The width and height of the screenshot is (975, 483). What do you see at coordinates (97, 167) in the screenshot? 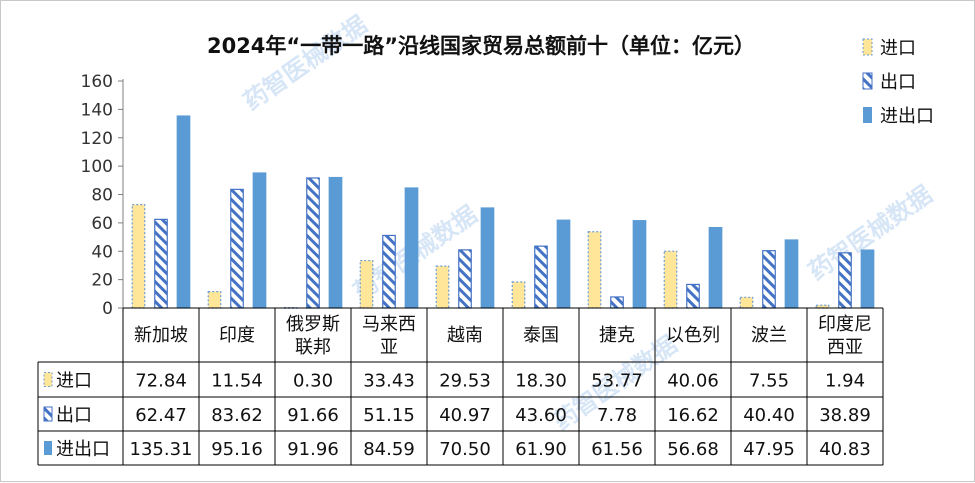
I see `y-tick-label: 100` at bounding box center [97, 167].